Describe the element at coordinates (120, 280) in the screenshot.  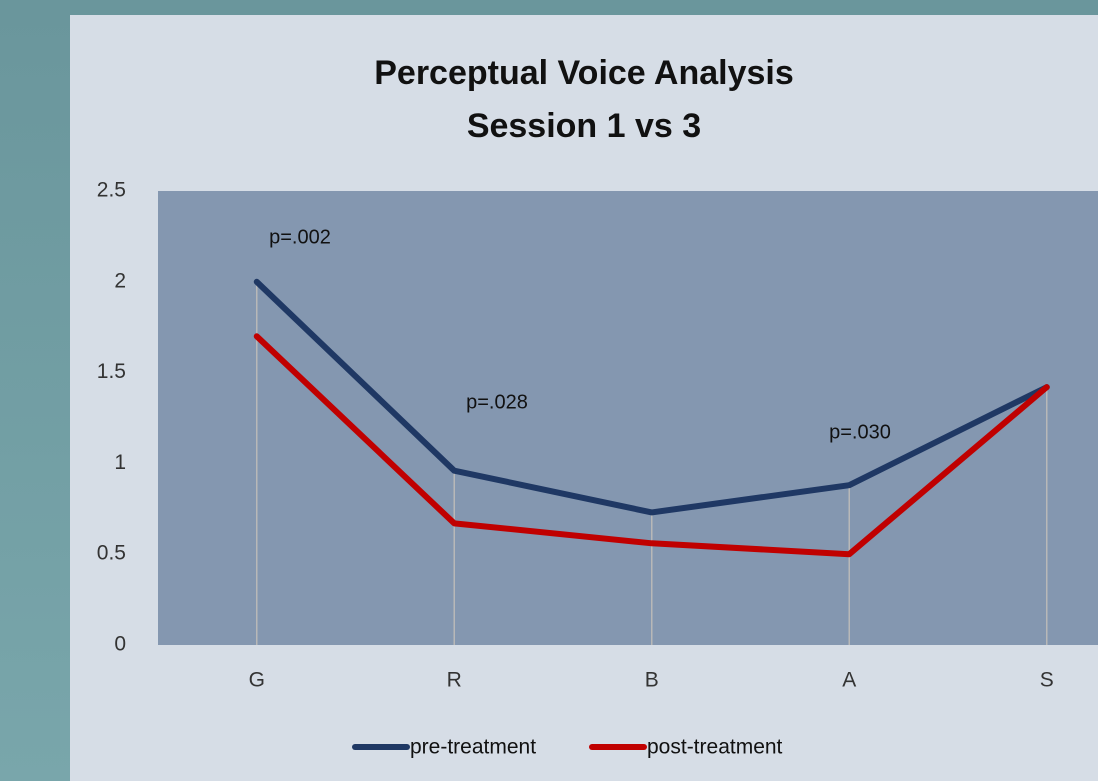
I see `y-tick-label: 2` at that location.